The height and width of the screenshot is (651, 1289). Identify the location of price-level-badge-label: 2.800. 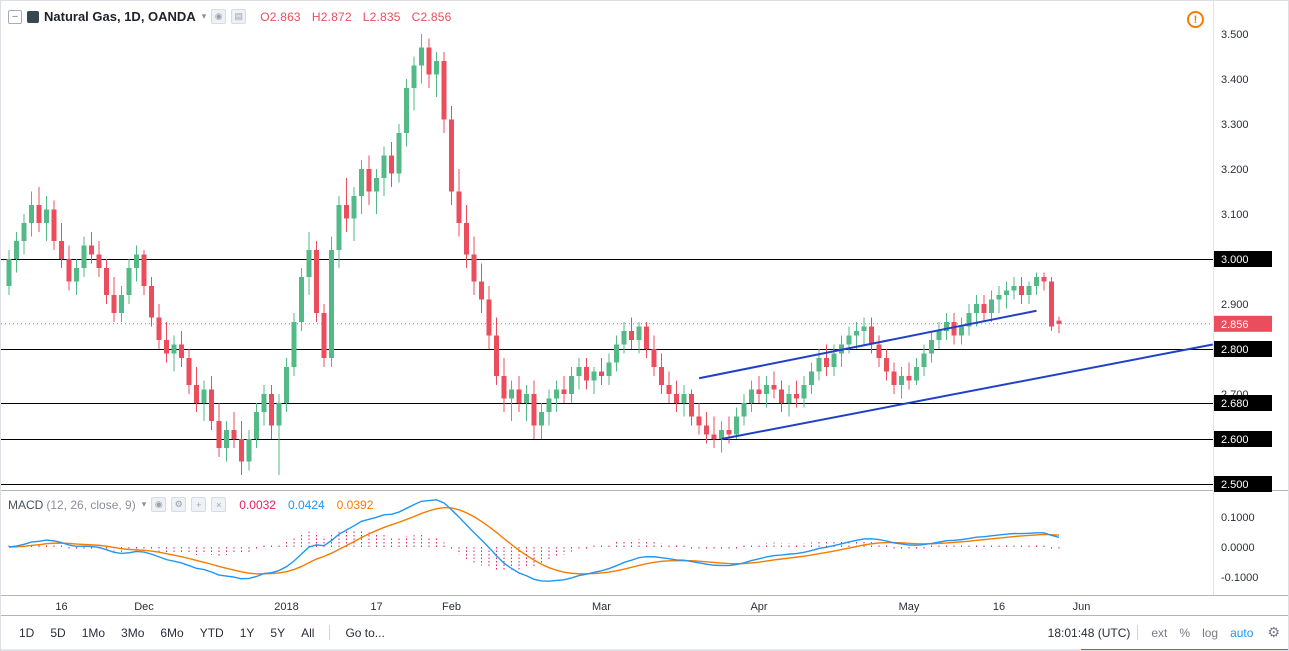
(1235, 350).